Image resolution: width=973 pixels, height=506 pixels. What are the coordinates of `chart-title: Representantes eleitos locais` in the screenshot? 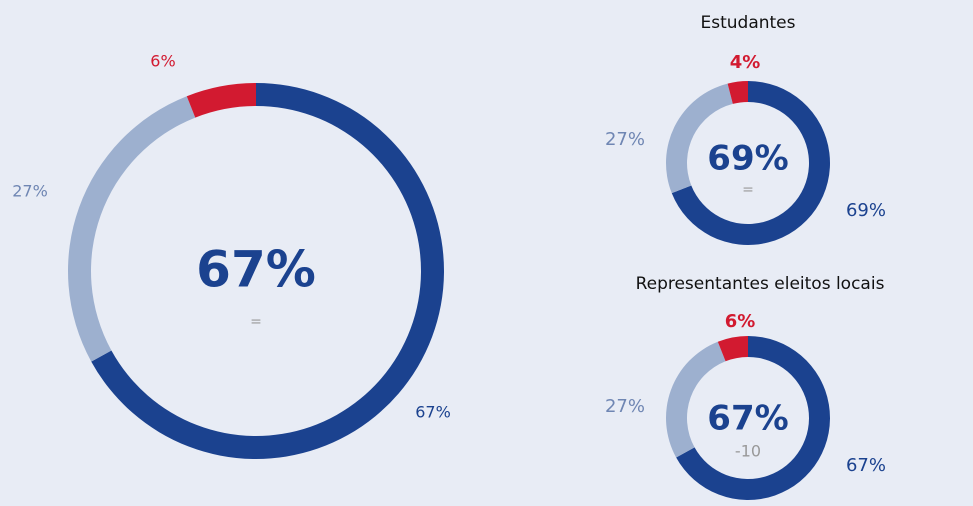 It's located at (760, 284).